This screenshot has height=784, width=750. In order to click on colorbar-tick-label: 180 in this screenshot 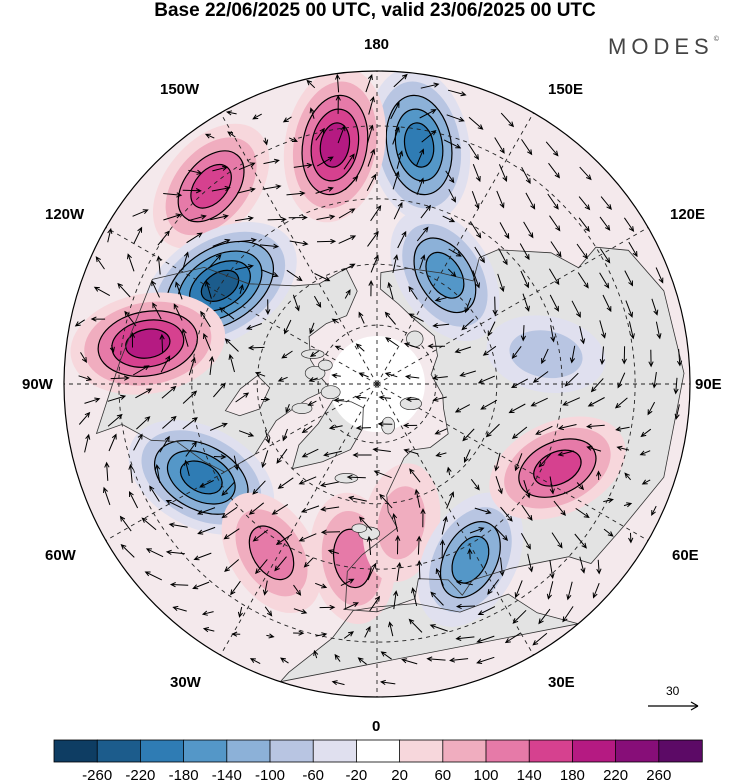, I will do `click(572, 775)`.